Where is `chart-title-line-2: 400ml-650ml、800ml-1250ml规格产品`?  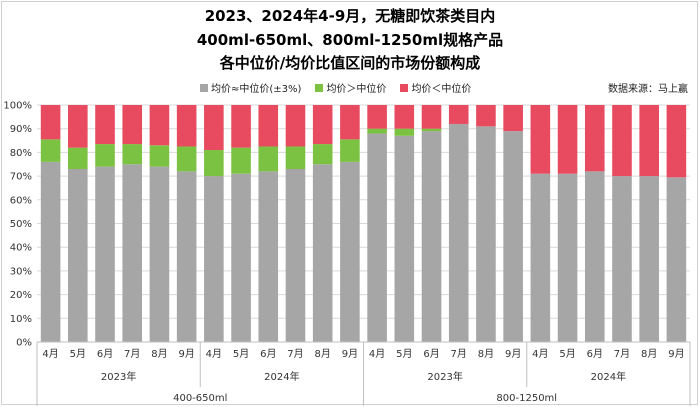
chart-title-line-2: 400ml-650ml、800ml-1250ml规格产品 is located at coordinates (350, 40).